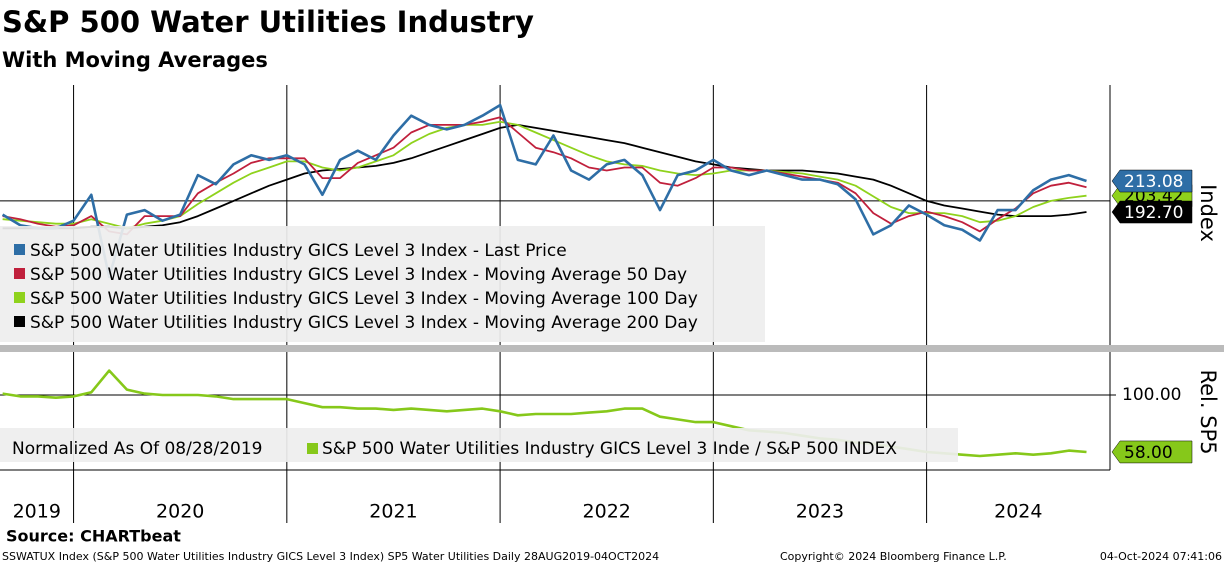 This screenshot has height=566, width=1224. What do you see at coordinates (180, 512) in the screenshot?
I see `x-tick-label: 2020` at bounding box center [180, 512].